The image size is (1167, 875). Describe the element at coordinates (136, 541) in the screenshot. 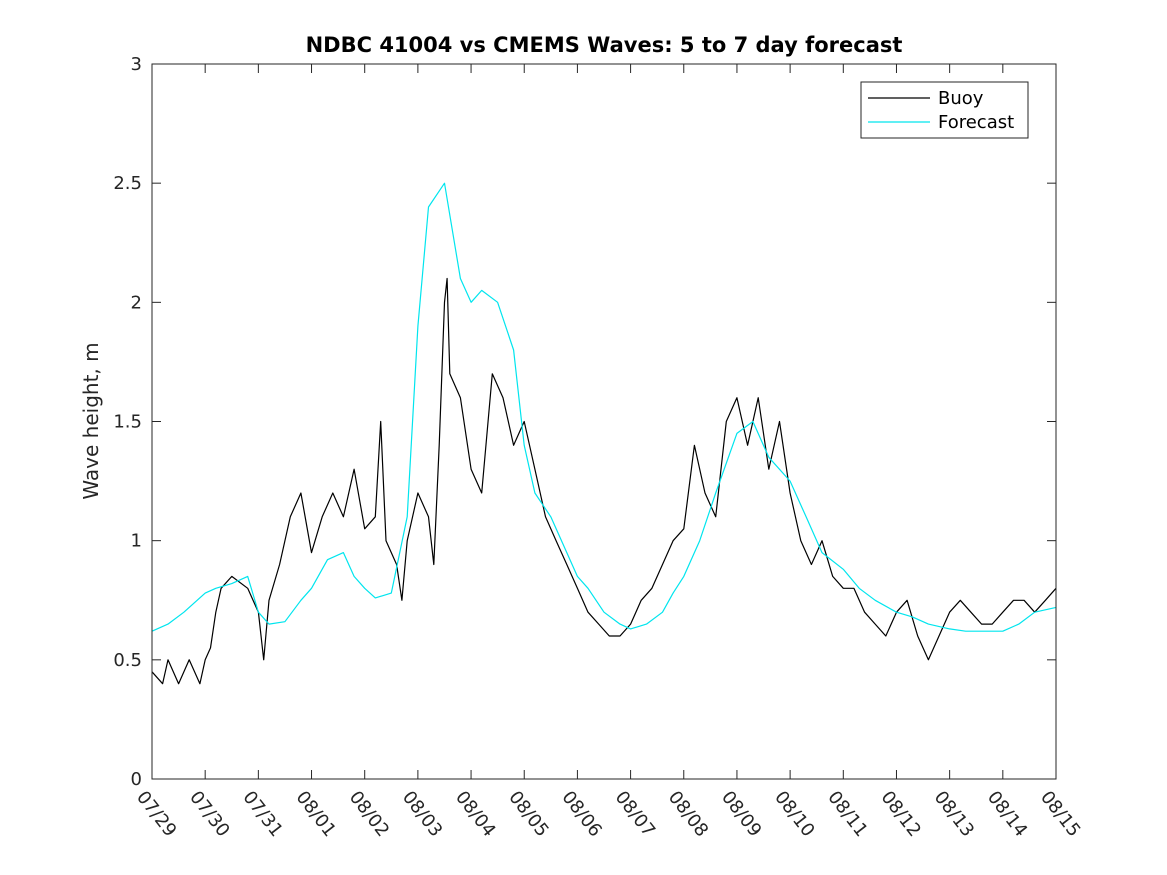

I see `y-tick-label: 1` at that location.